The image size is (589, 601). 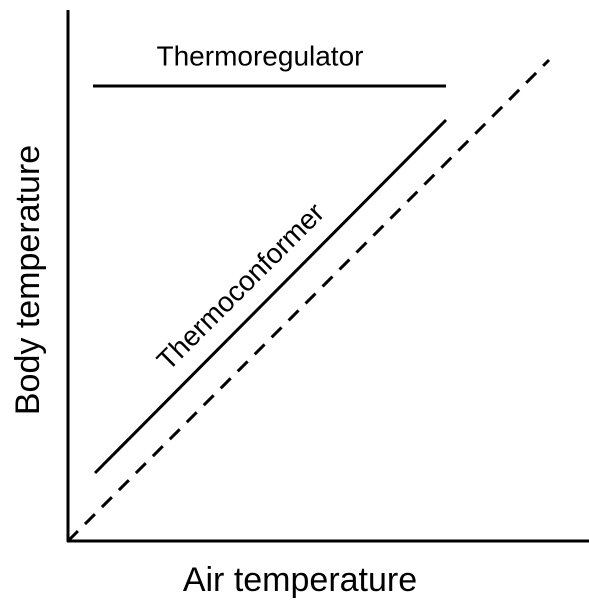 I want to click on y-axis-label: Body temperature, so click(x=28, y=280).